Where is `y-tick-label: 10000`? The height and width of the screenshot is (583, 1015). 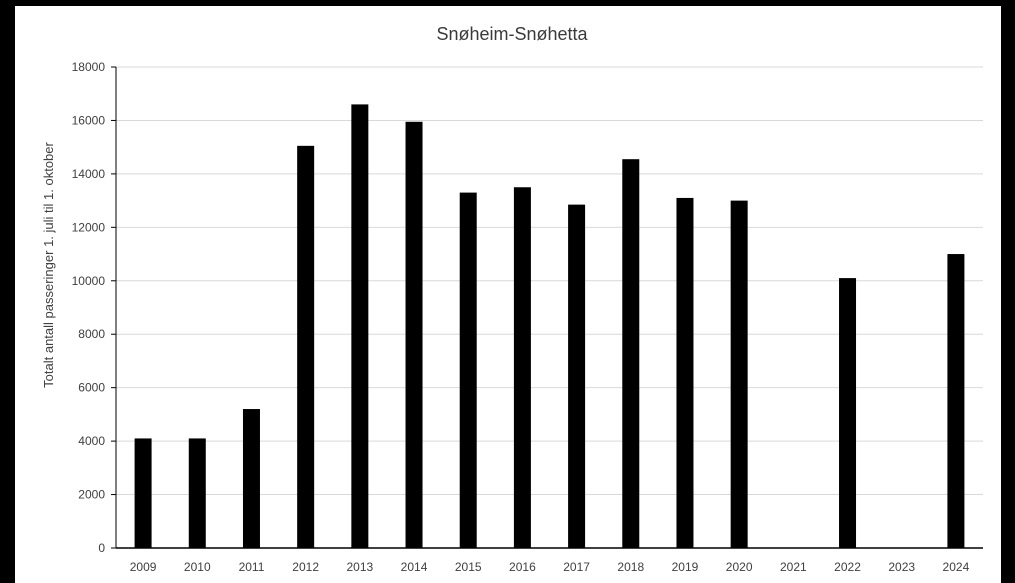 y-tick-label: 10000 is located at coordinates (89, 281).